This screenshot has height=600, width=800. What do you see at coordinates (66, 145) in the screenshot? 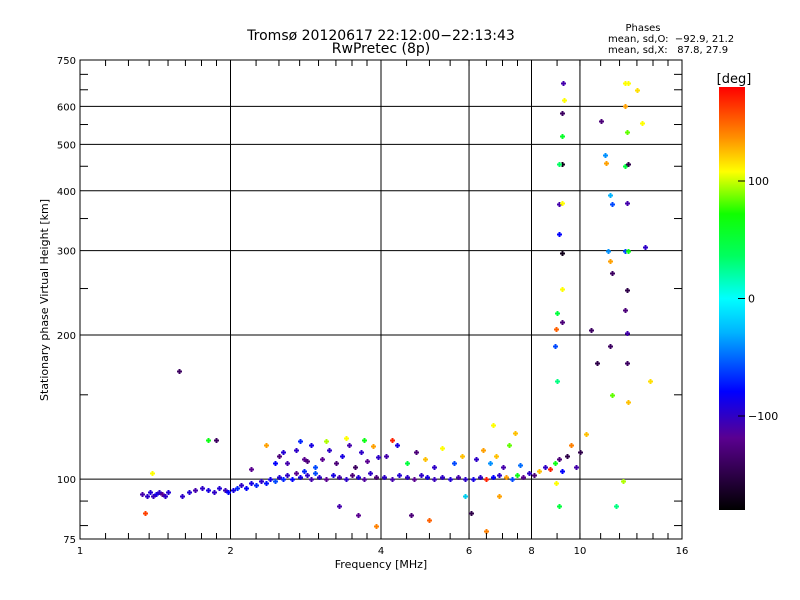
I see `y-tick-label: 500` at bounding box center [66, 145].